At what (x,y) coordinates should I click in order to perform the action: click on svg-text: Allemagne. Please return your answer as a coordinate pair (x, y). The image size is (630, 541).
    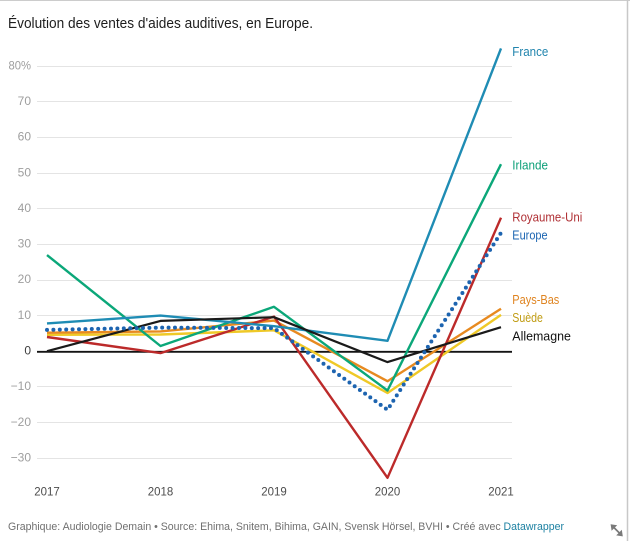
    Looking at the image, I should click on (541, 336).